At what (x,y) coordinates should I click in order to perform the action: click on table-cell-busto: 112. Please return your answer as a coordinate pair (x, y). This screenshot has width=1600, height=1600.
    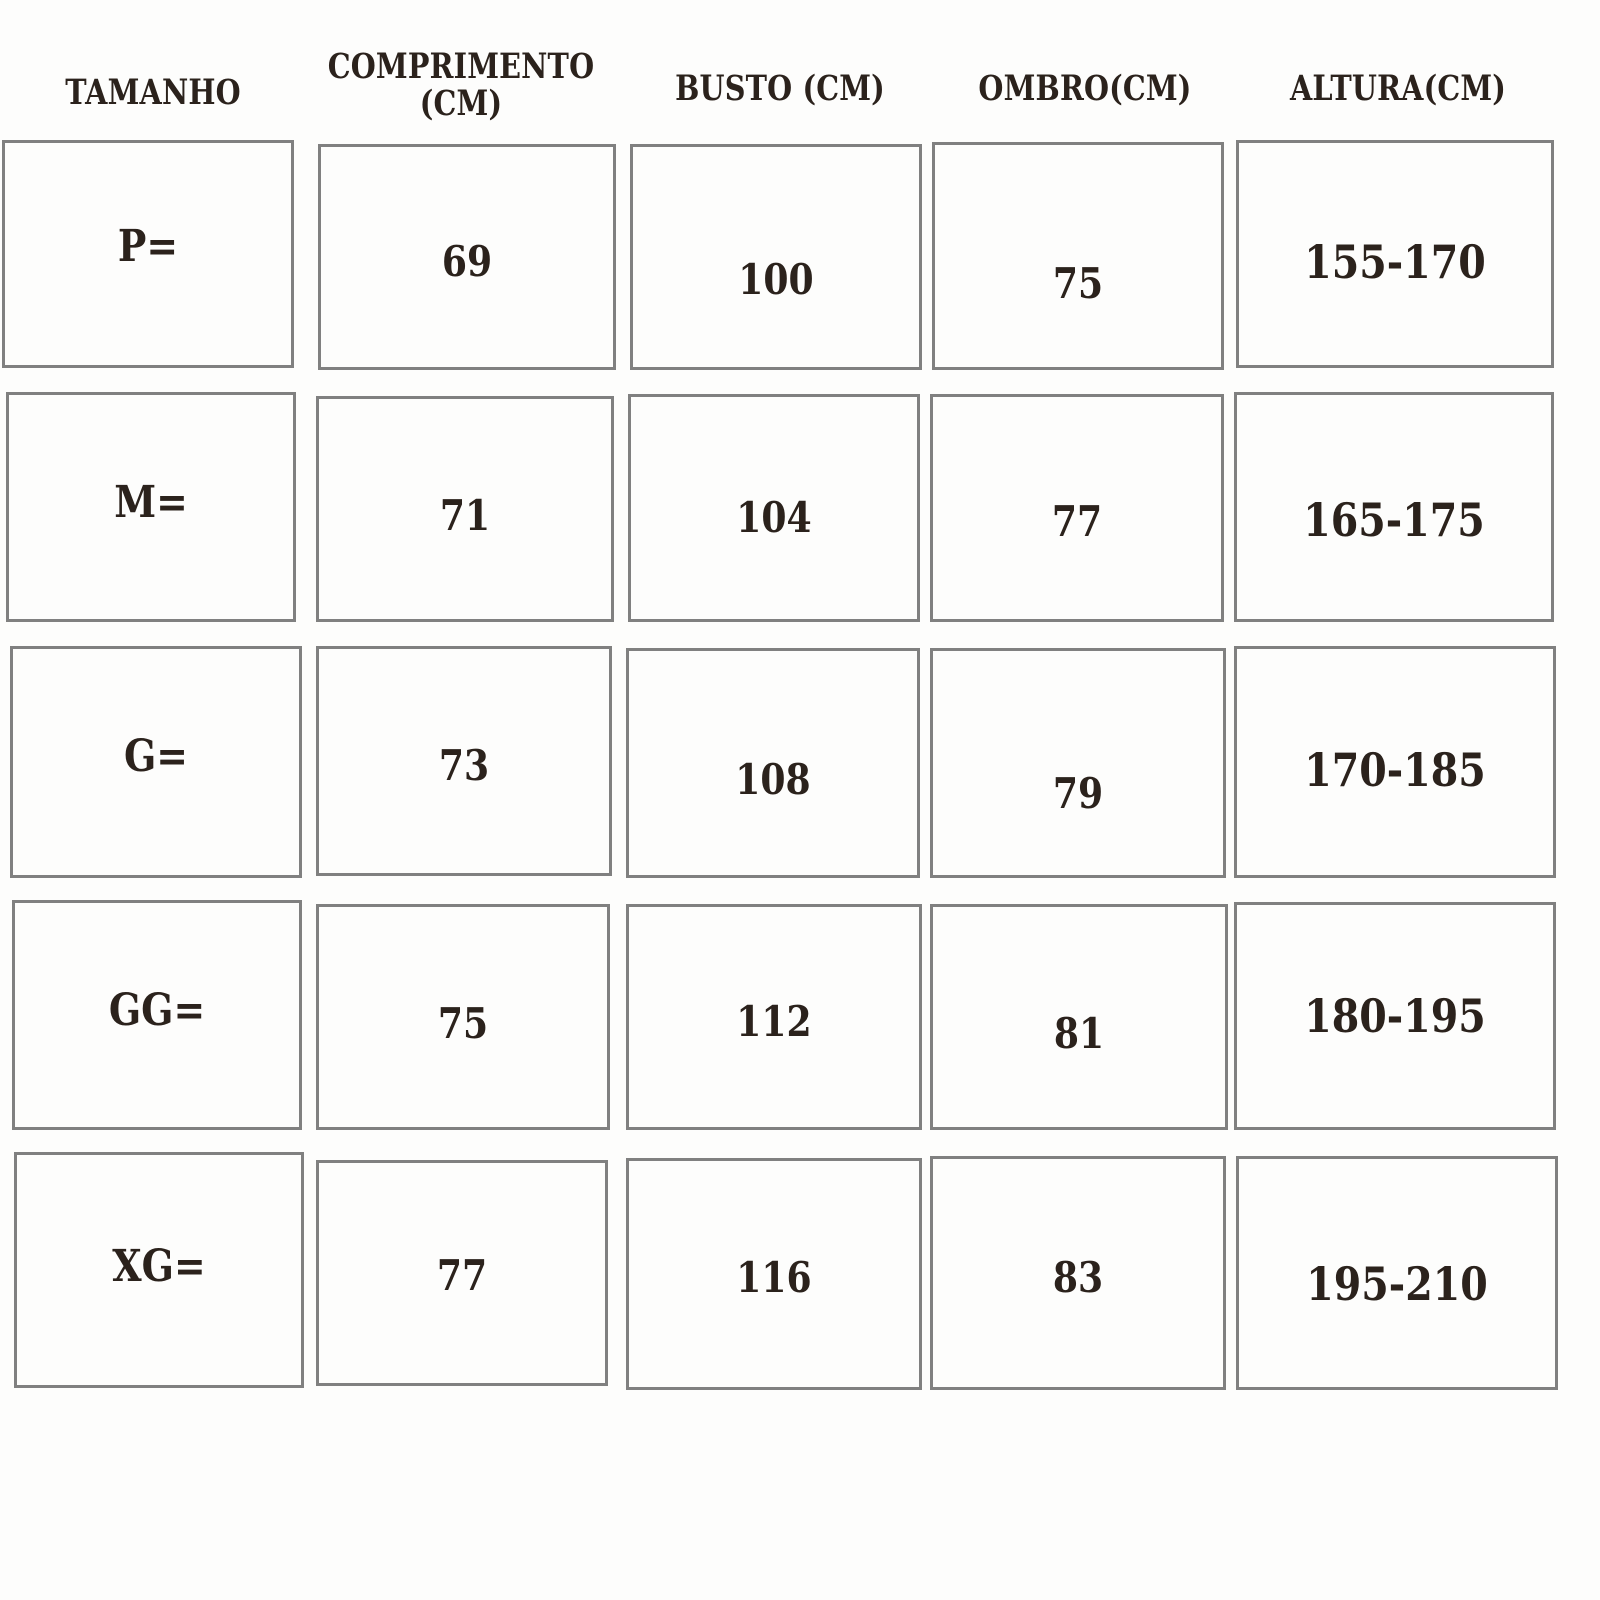
    Looking at the image, I should click on (774, 1017).